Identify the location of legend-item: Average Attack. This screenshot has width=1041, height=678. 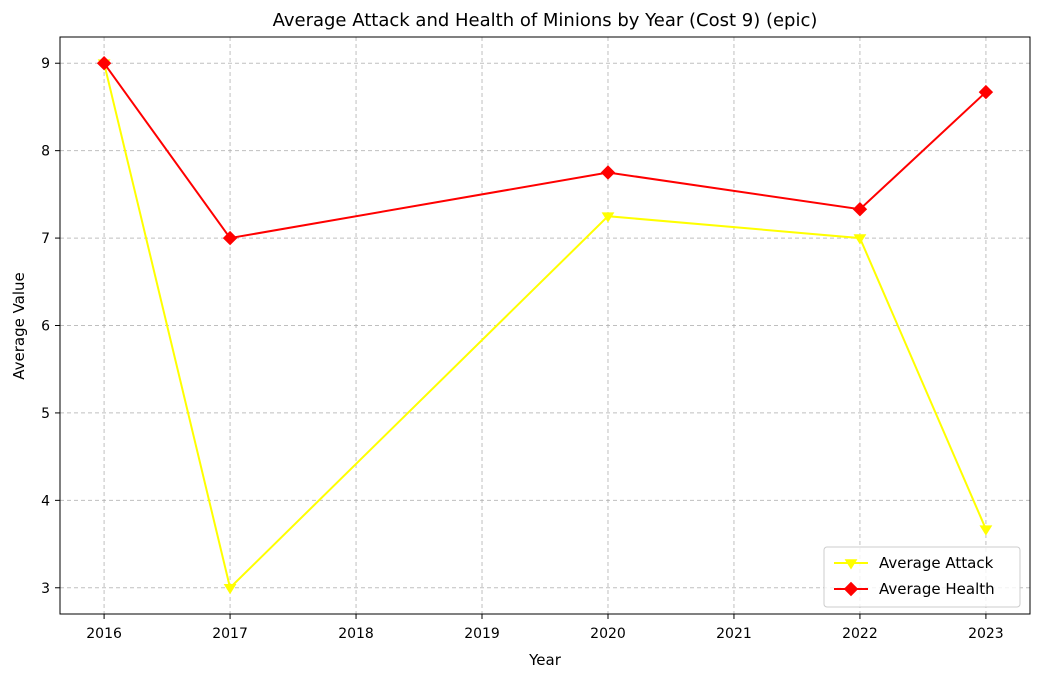
(914, 563).